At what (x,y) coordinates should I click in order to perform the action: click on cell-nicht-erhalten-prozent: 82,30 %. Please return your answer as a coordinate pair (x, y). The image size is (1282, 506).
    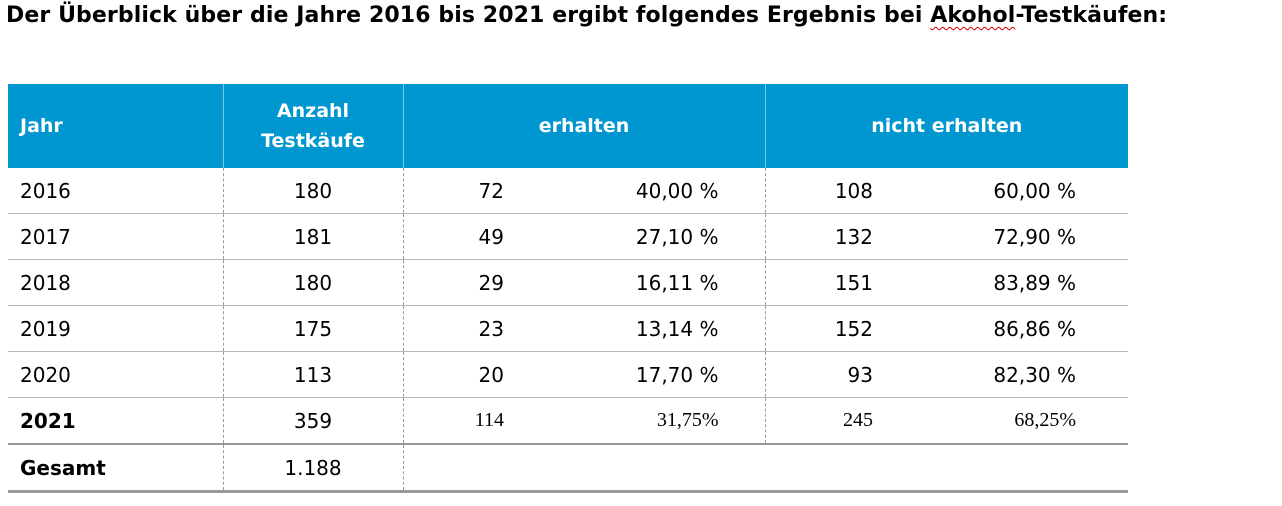
    Looking at the image, I should click on (1001, 374).